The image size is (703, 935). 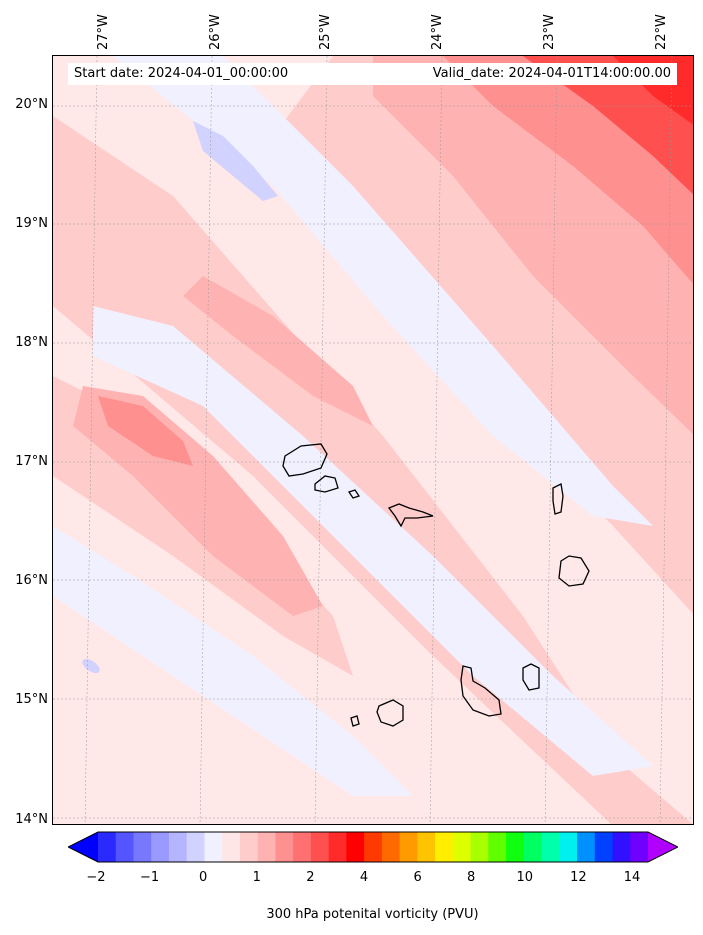 I want to click on island-santa-luzia, so click(x=354, y=494).